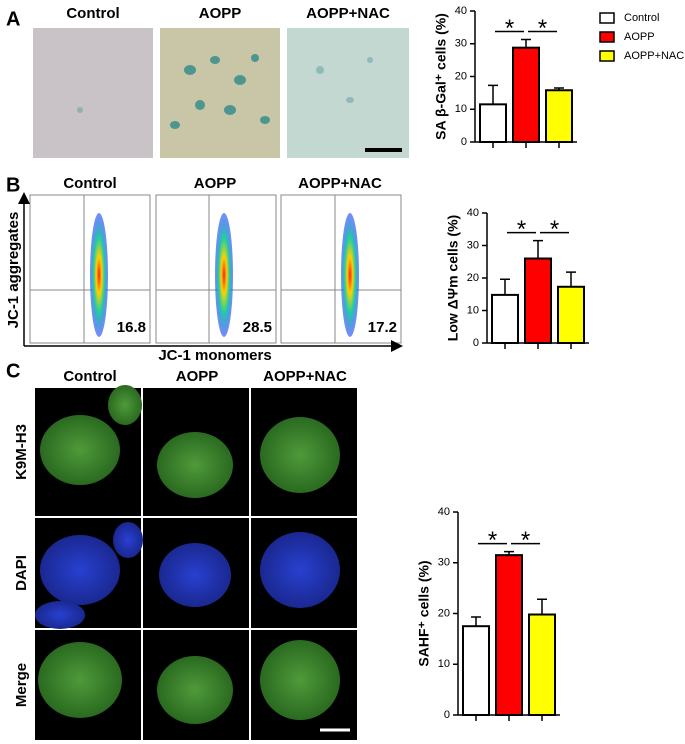  I want to click on y-axis-label: SAHF⁺ cells (%), so click(424, 613).